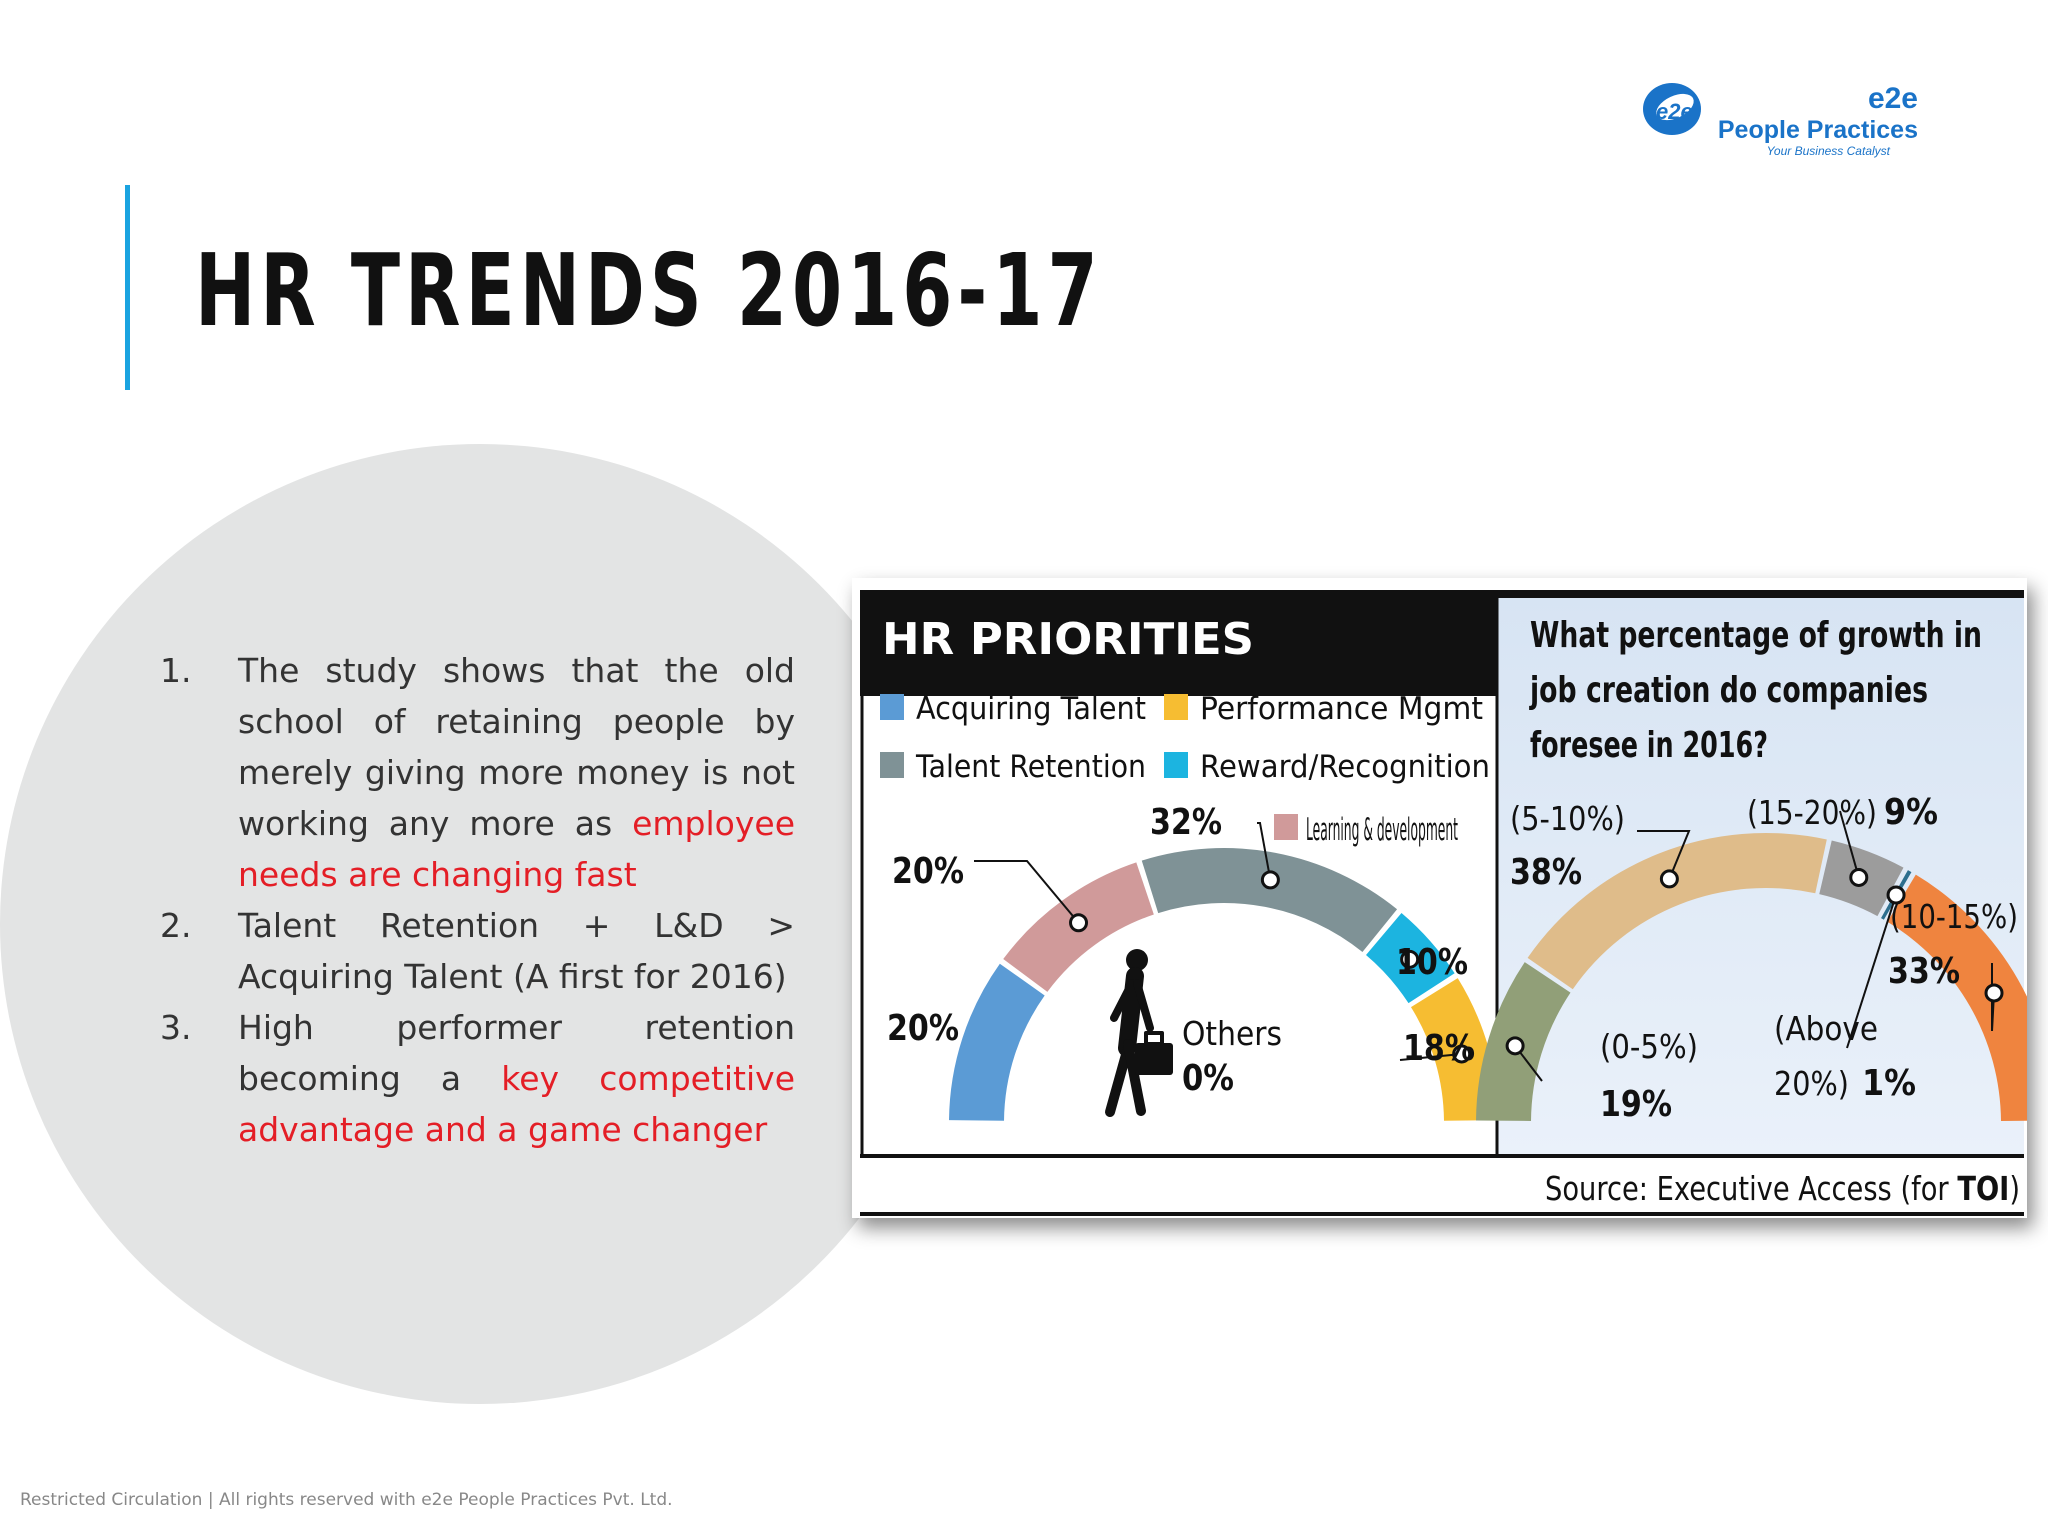  I want to click on chart2-title-line: What percentage of growth in, so click(1756, 635).